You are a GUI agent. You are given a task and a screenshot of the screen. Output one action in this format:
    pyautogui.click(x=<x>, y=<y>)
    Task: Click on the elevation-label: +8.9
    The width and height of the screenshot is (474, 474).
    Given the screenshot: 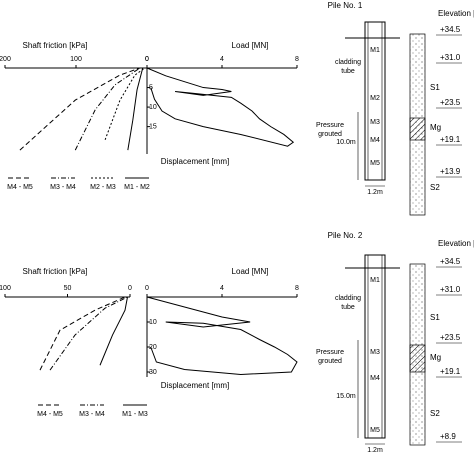 What is the action you would take?
    pyautogui.click(x=448, y=436)
    